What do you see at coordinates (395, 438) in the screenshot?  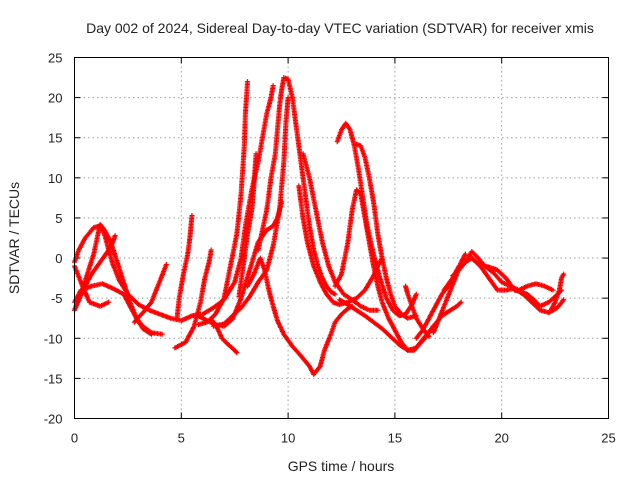 I see `x-tick-label: 15` at bounding box center [395, 438].